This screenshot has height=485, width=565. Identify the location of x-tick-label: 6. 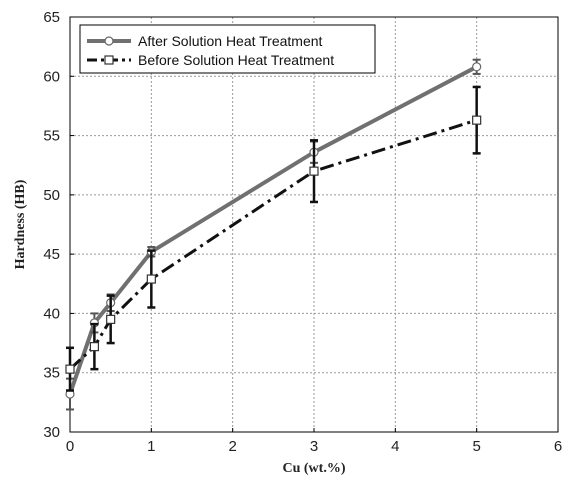
(558, 446).